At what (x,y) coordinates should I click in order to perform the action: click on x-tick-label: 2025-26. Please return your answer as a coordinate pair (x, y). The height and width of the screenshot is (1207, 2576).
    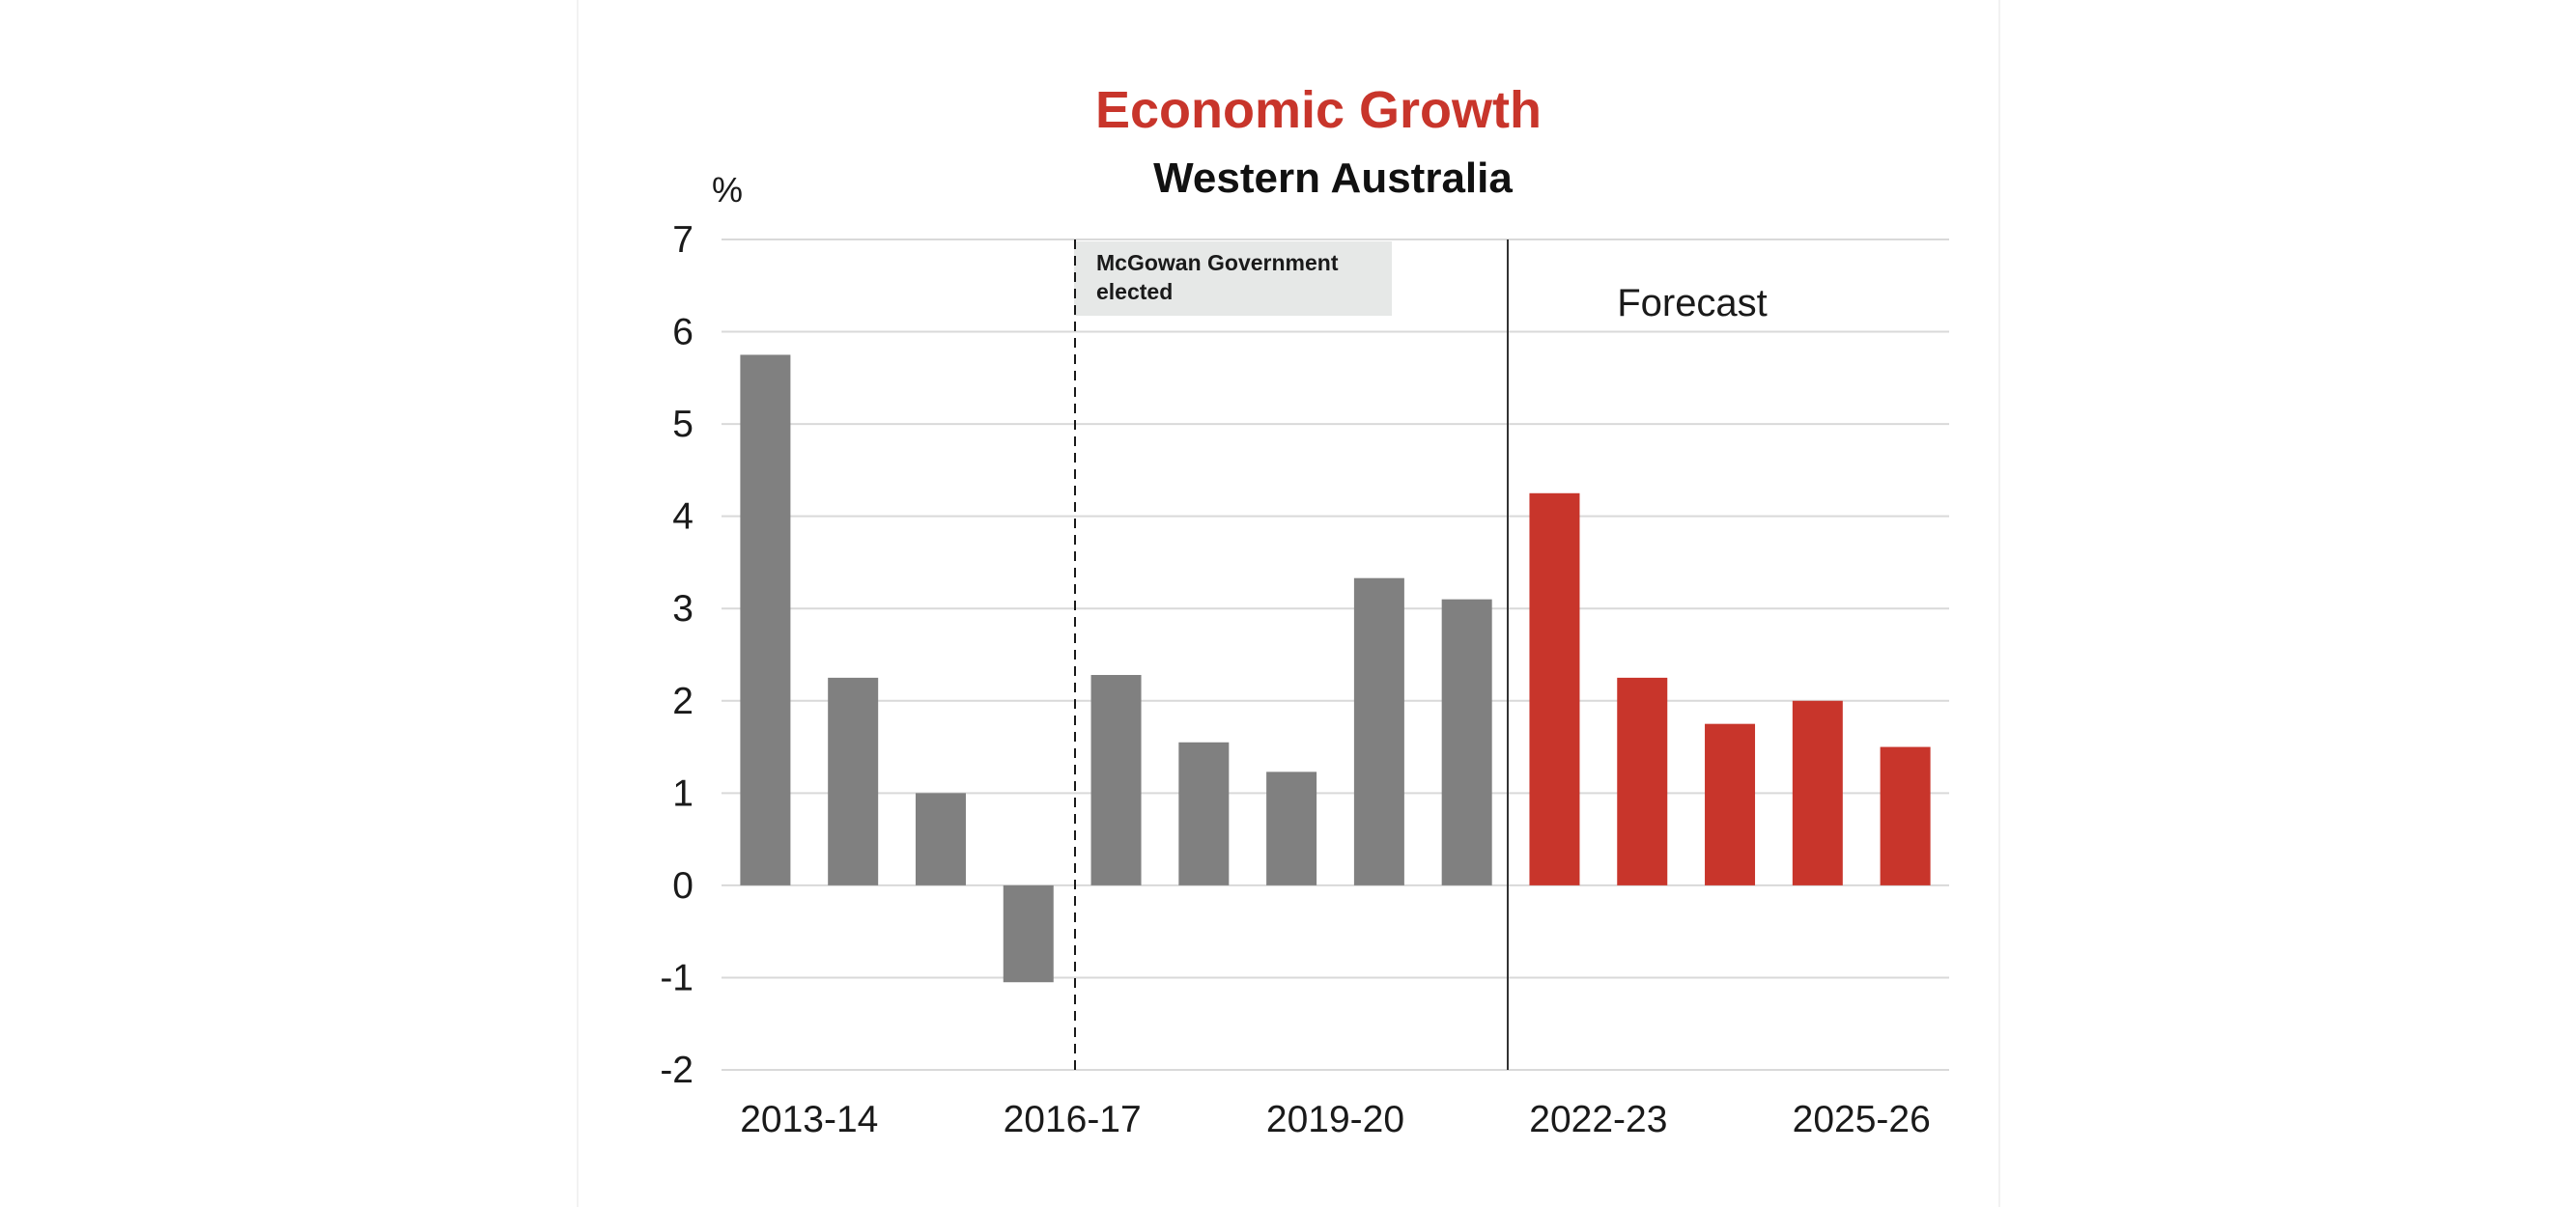
    Looking at the image, I should click on (1862, 1119).